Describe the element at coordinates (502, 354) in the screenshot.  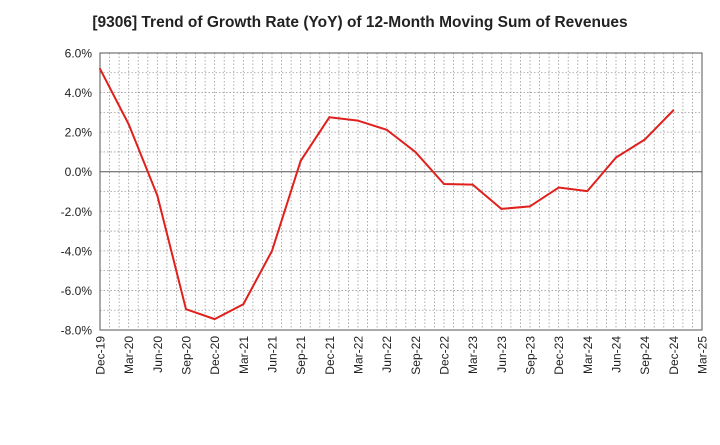
I see `x-tick-label: Jun-23` at that location.